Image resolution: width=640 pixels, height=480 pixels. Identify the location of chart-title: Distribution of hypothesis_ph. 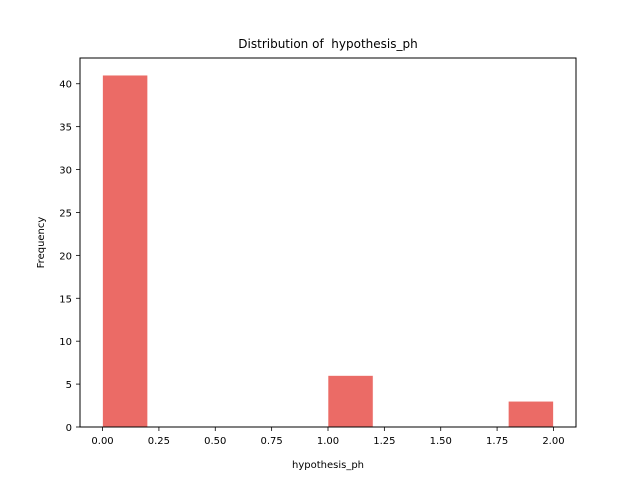
(327, 44).